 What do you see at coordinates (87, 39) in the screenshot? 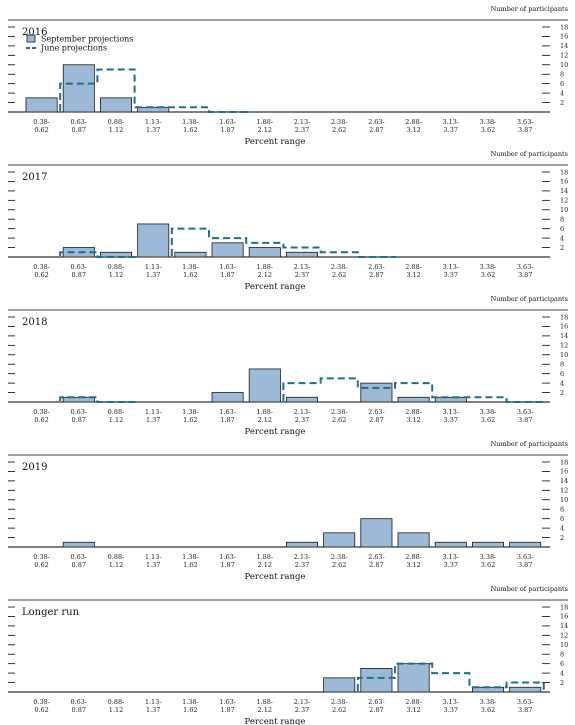
I see `legend-label-september: September projections` at bounding box center [87, 39].